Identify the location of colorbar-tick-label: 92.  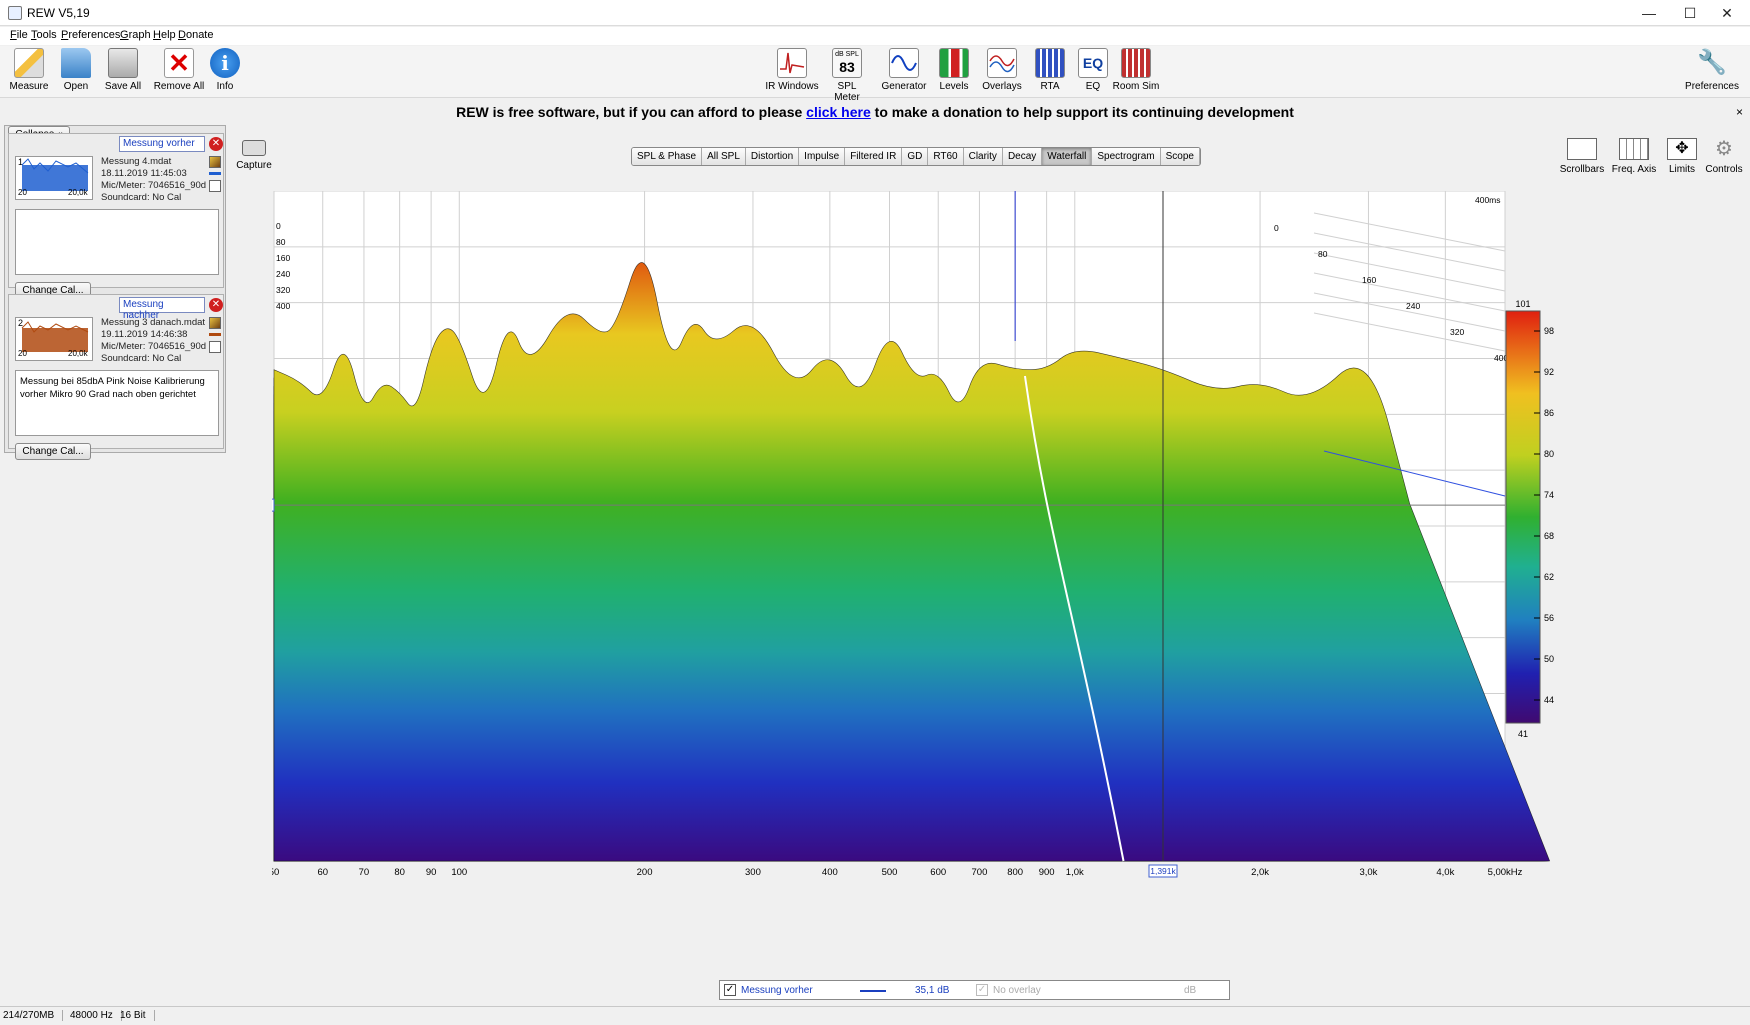
(1549, 372).